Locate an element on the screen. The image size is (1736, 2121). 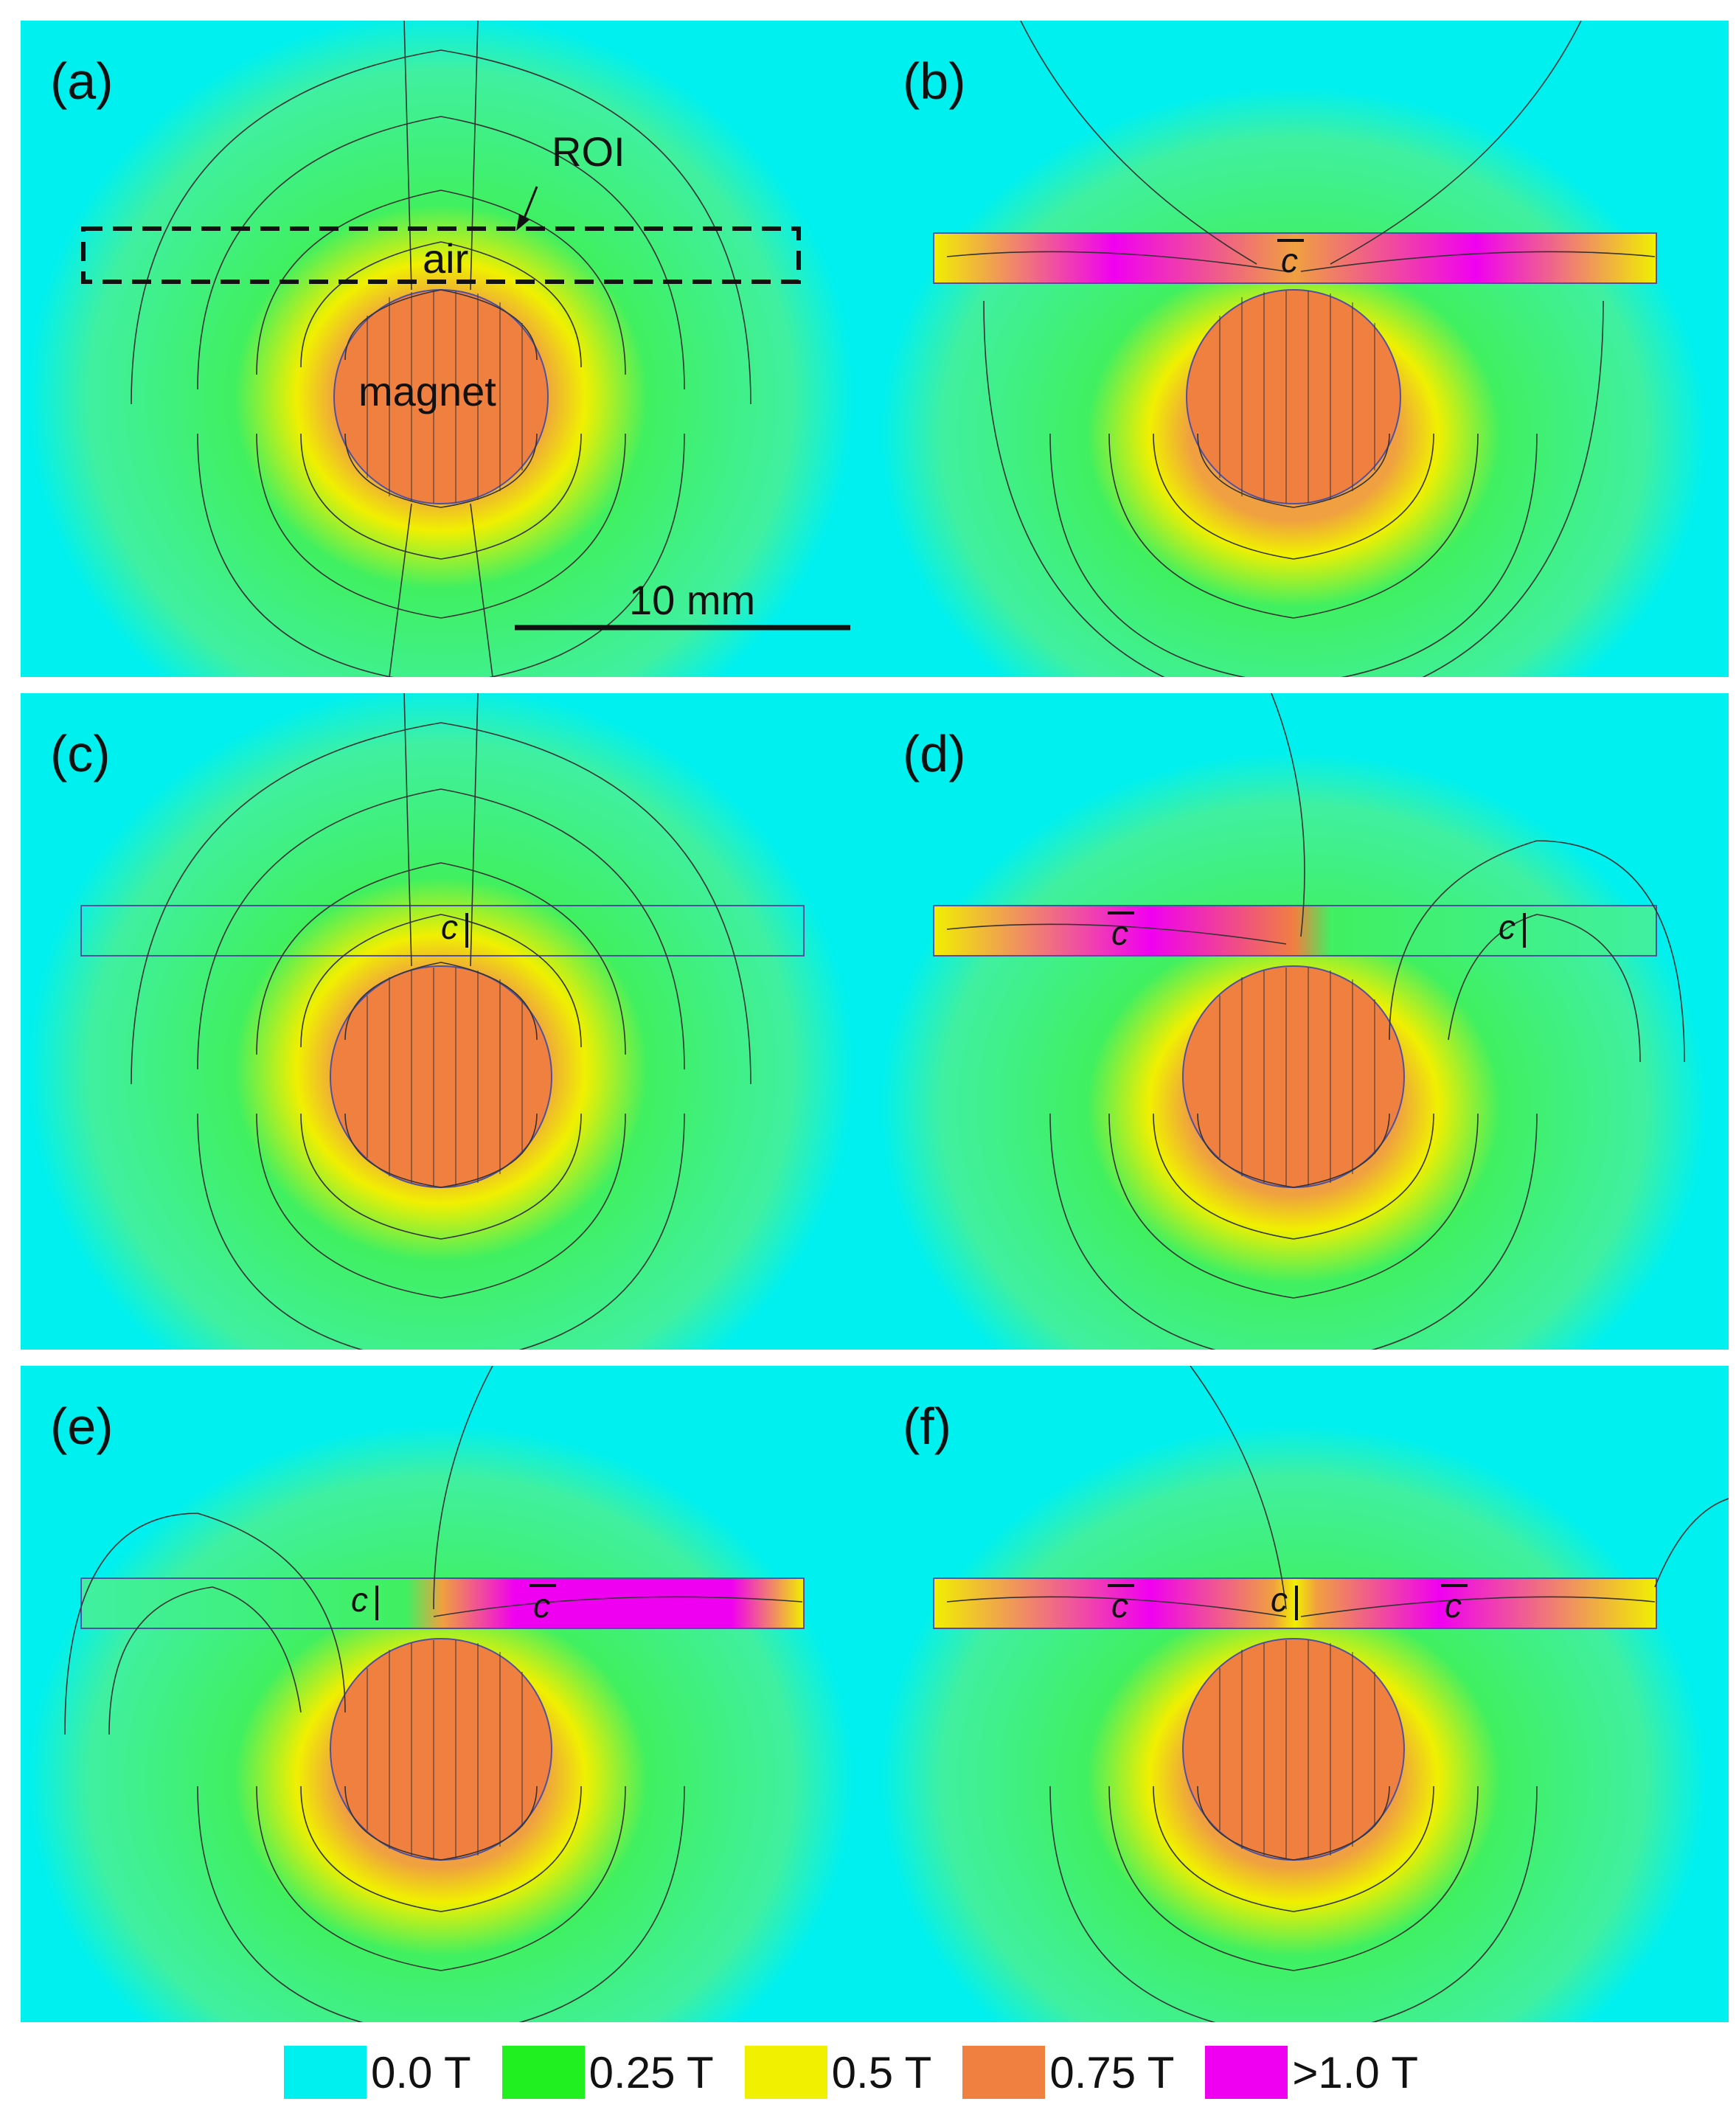
legend-item-4: >1.0 T is located at coordinates (1312, 2072).